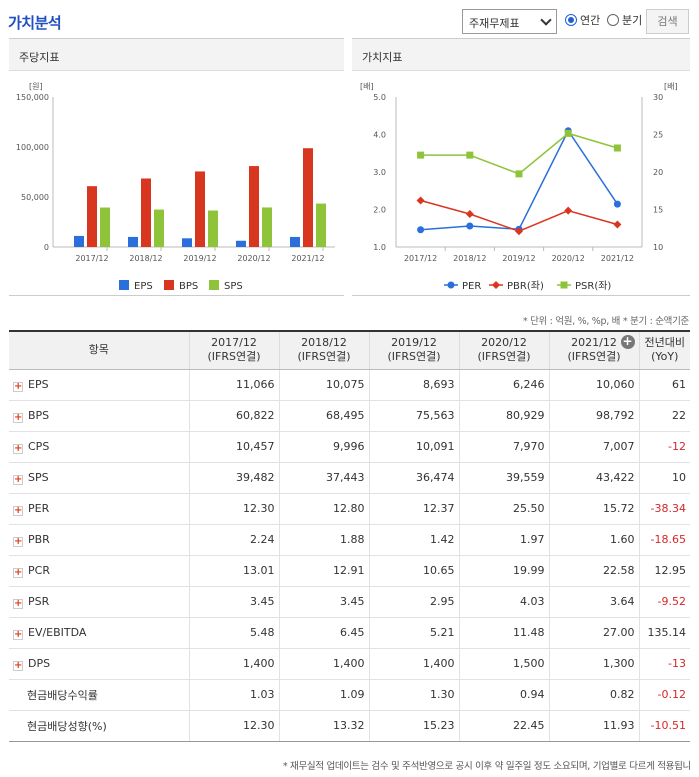 The image size is (699, 777). Describe the element at coordinates (413, 726) in the screenshot. I see `table-cell: 15.23` at that location.